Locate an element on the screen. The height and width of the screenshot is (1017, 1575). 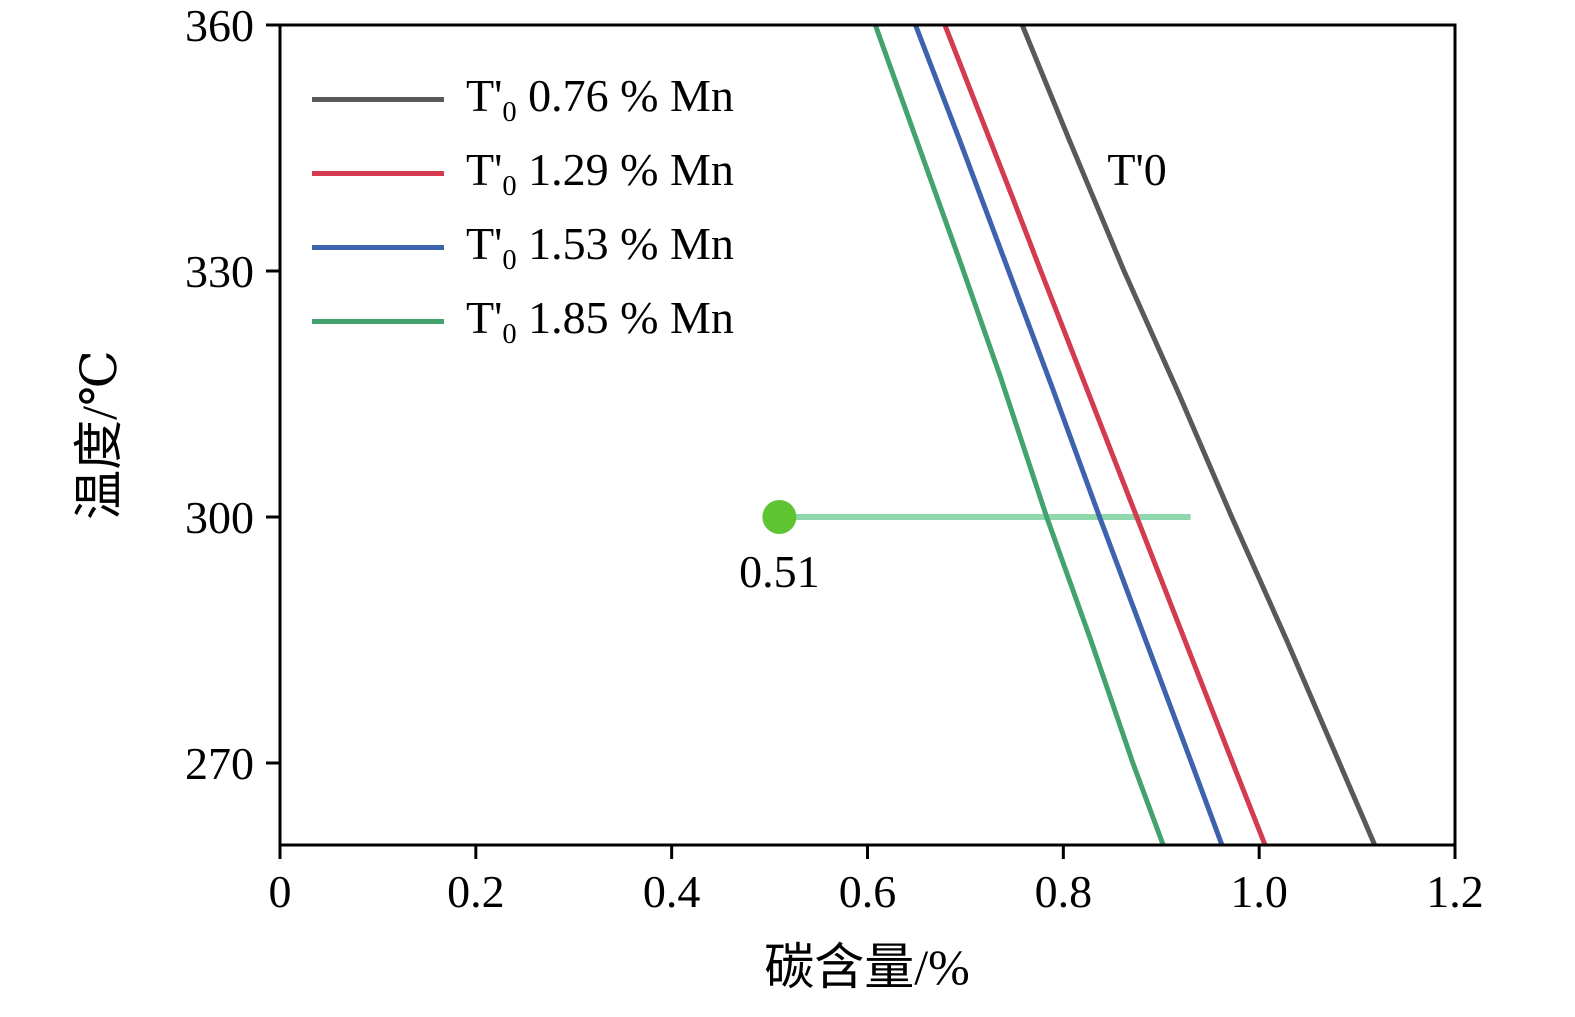
x-tick-label: 1.2 is located at coordinates (1455, 891).